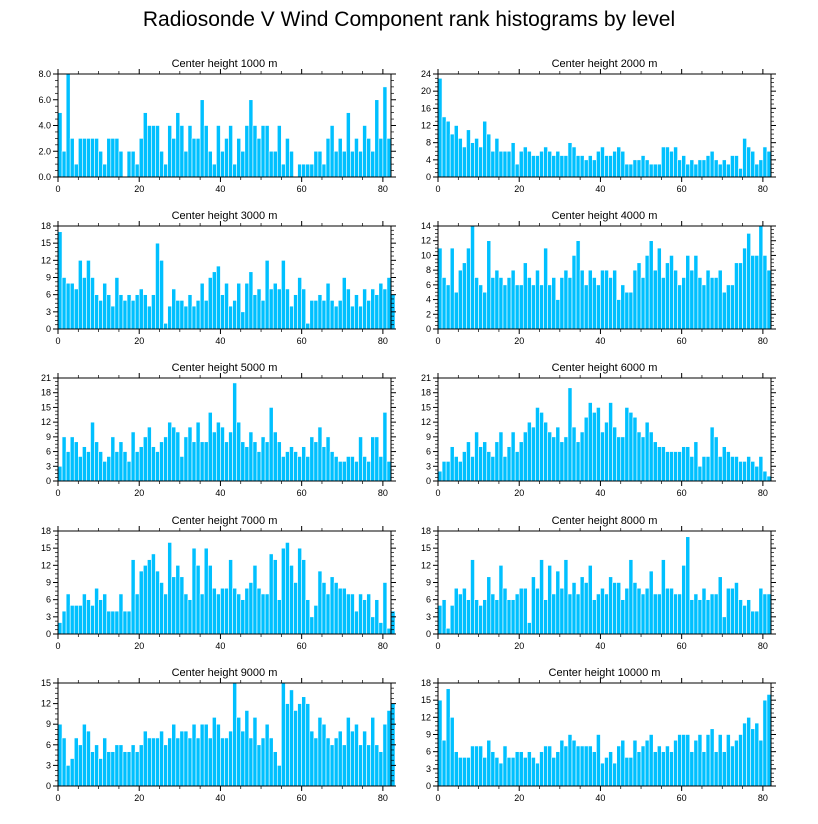 This screenshot has width=818, height=824. Describe the element at coordinates (598, 588) in the screenshot. I see `histogram-svg: 0 3 6 9 12 15 18 0 20 40 60 80` at that location.